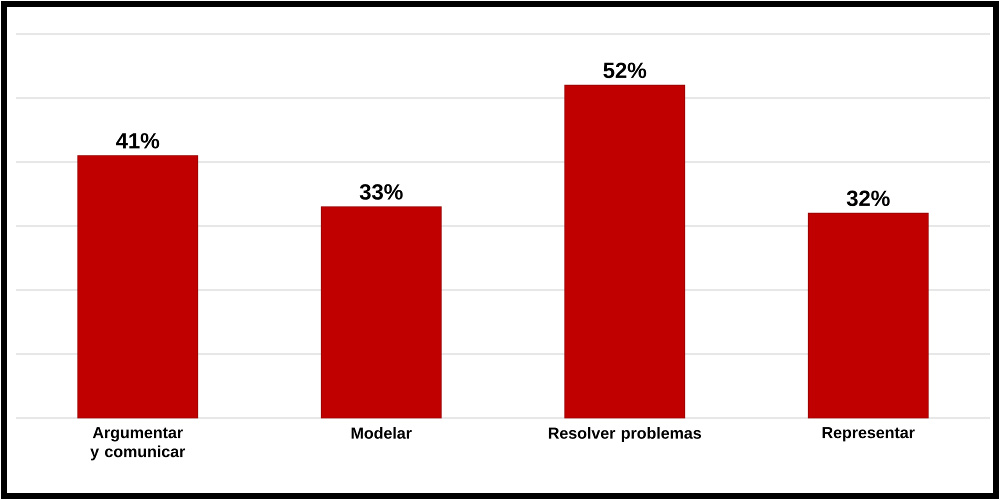  What do you see at coordinates (138, 443) in the screenshot?
I see `x-tick-label: Argumentar y comunicar` at bounding box center [138, 443].